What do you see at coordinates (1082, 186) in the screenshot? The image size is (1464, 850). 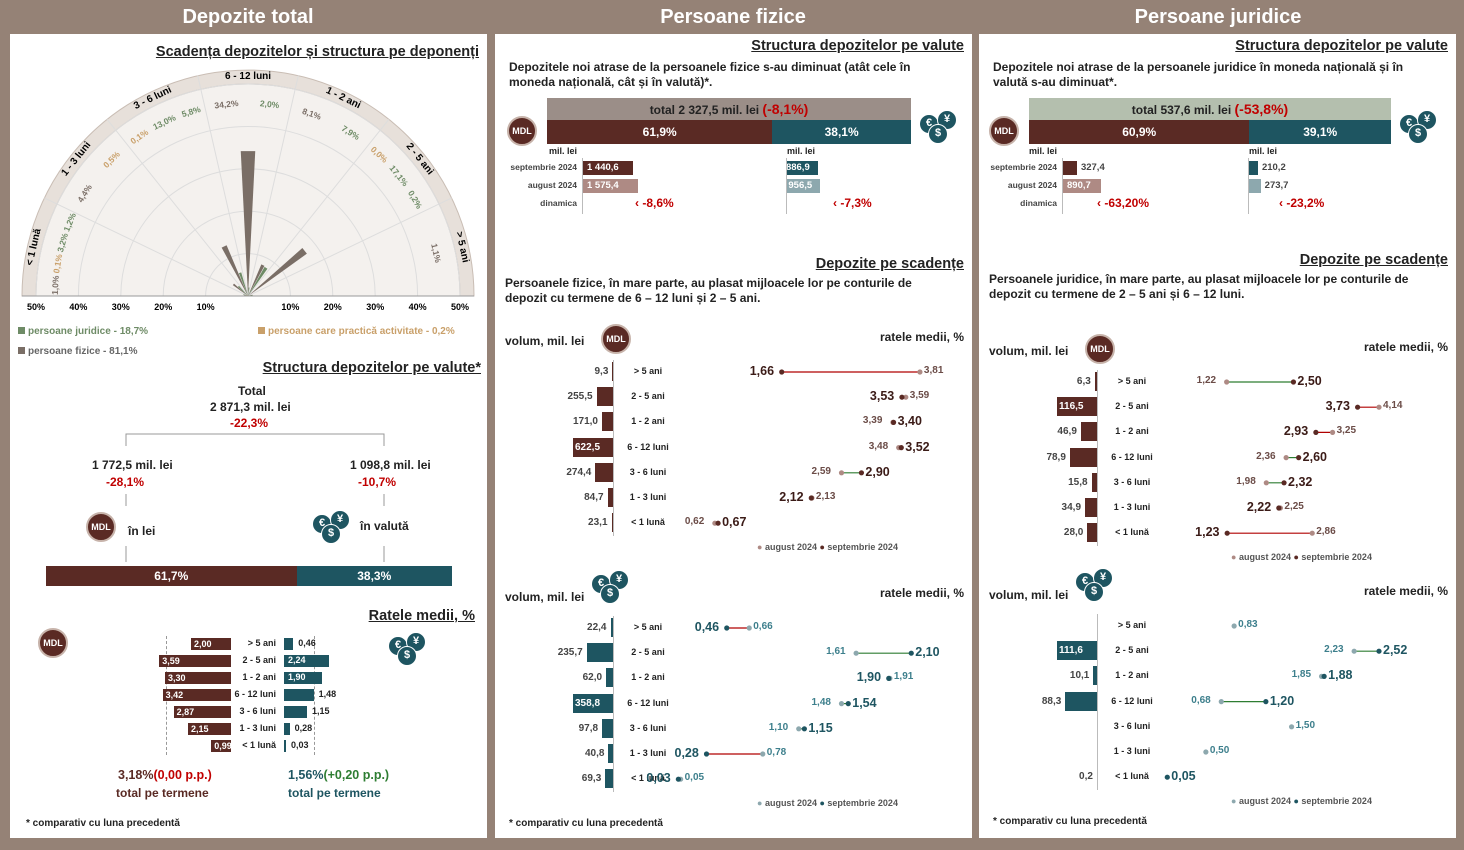 I see `month-bar-mdl` at bounding box center [1082, 186].